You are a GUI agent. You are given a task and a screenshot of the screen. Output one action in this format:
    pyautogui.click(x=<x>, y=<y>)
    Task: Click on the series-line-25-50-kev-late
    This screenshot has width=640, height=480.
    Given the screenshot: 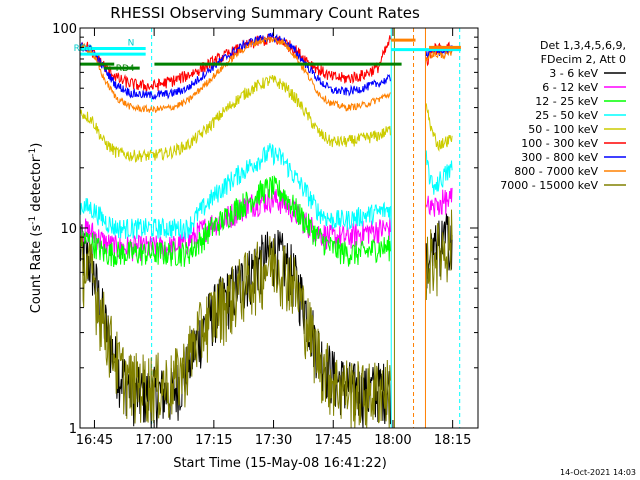 What is the action you would take?
    pyautogui.click(x=439, y=172)
    